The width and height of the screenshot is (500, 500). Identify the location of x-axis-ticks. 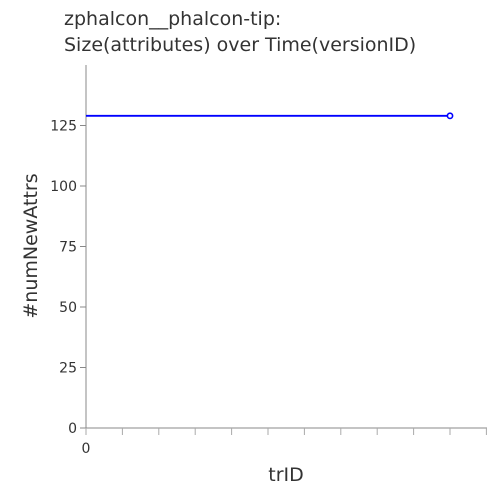
(286, 431).